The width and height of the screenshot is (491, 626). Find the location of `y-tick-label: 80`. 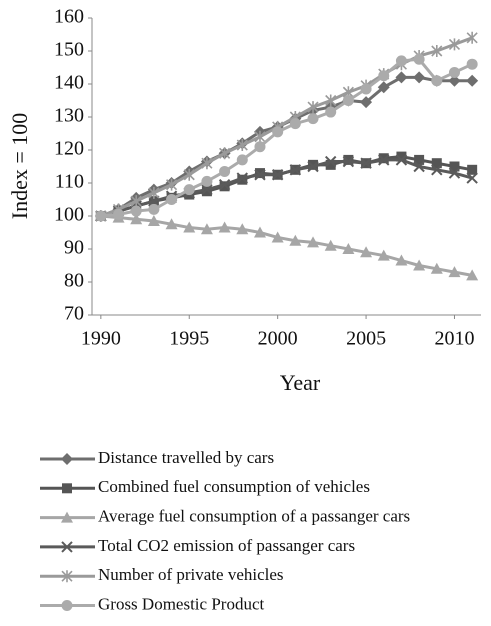

y-tick-label: 80 is located at coordinates (74, 281).